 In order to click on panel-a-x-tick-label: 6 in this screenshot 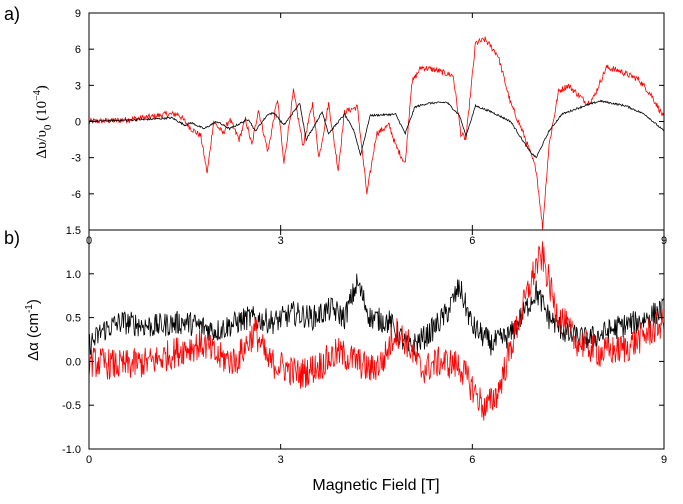, I will do `click(472, 241)`.